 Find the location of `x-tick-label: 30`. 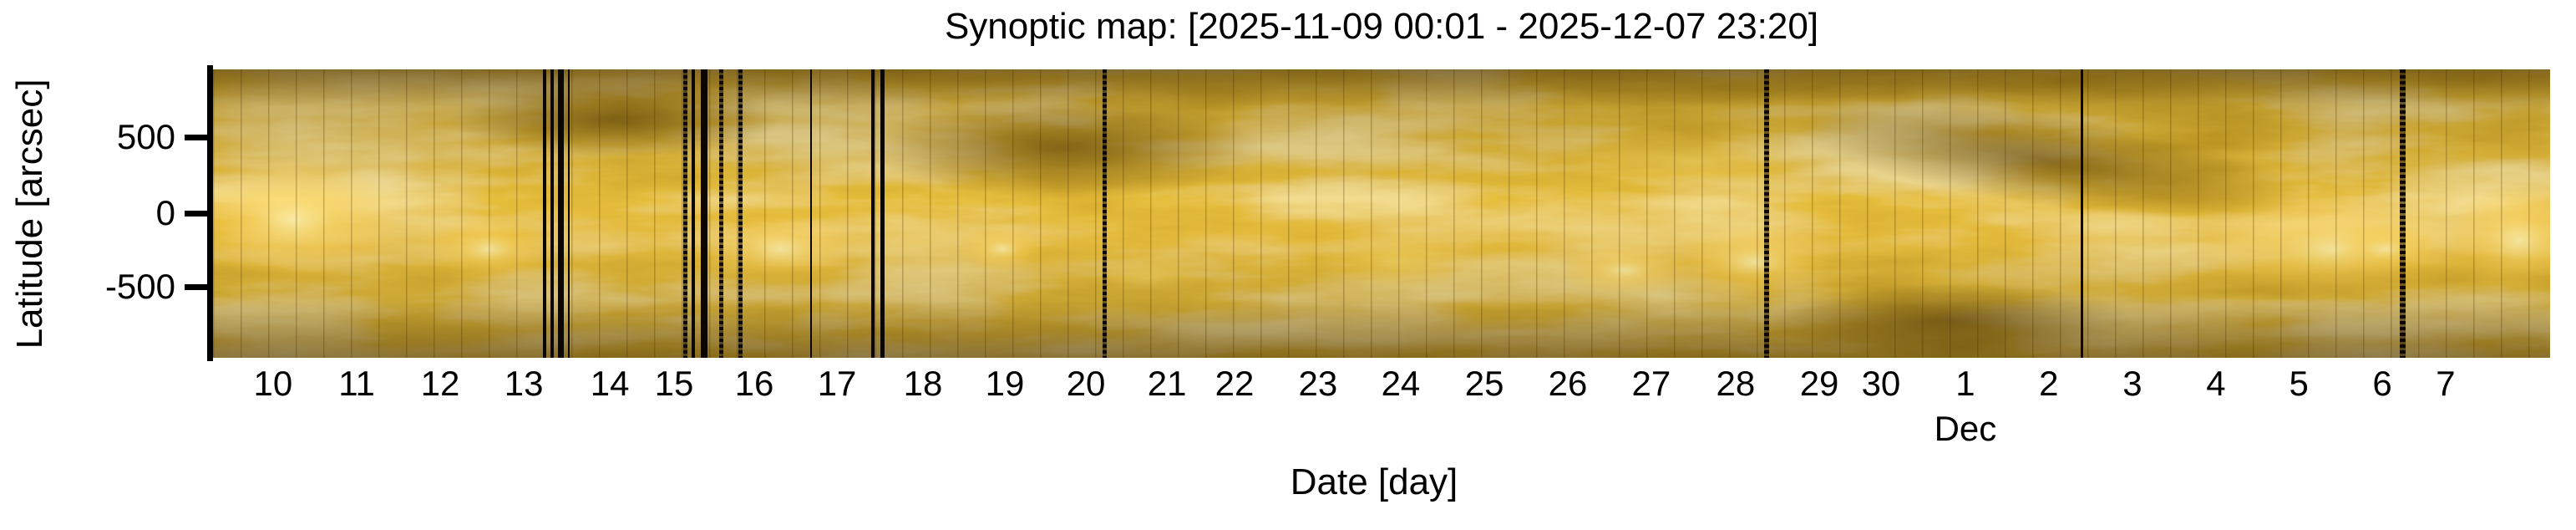

x-tick-label: 30 is located at coordinates (1881, 383).